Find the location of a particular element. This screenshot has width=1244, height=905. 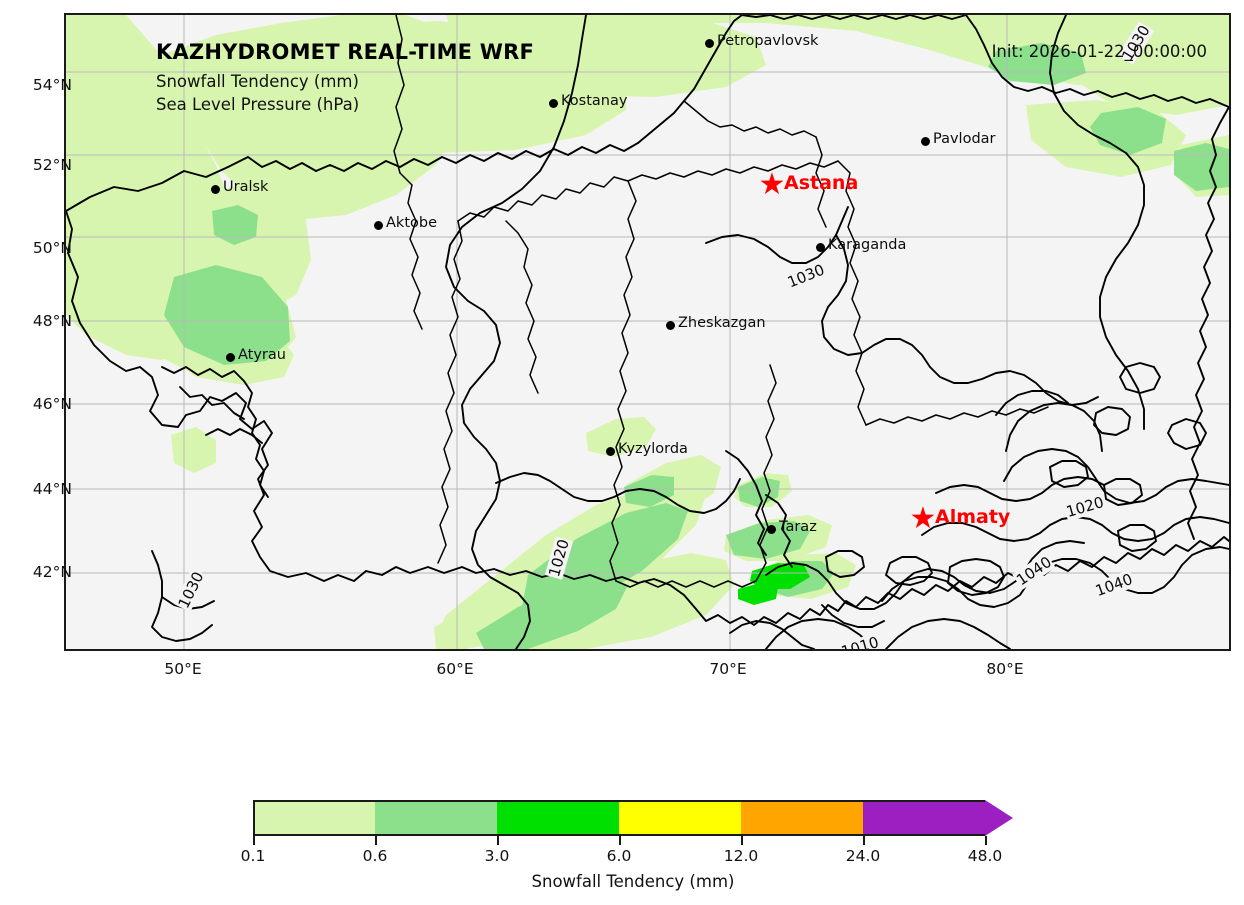

y-tick-label: 44°N is located at coordinates (52, 489).